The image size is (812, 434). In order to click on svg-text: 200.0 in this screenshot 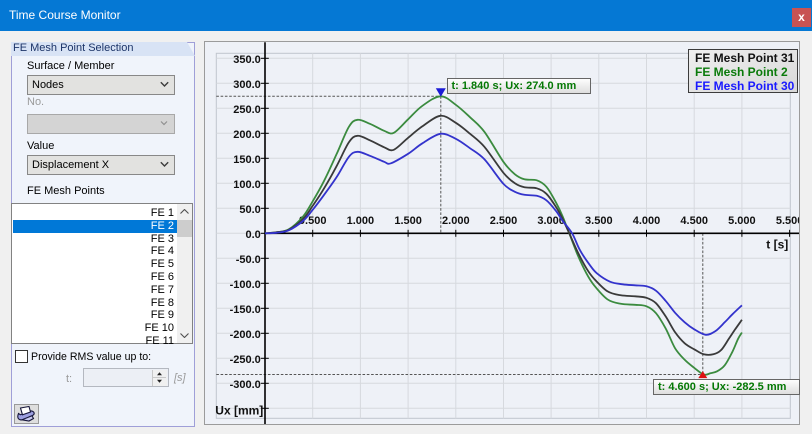, I will do `click(247, 135)`.